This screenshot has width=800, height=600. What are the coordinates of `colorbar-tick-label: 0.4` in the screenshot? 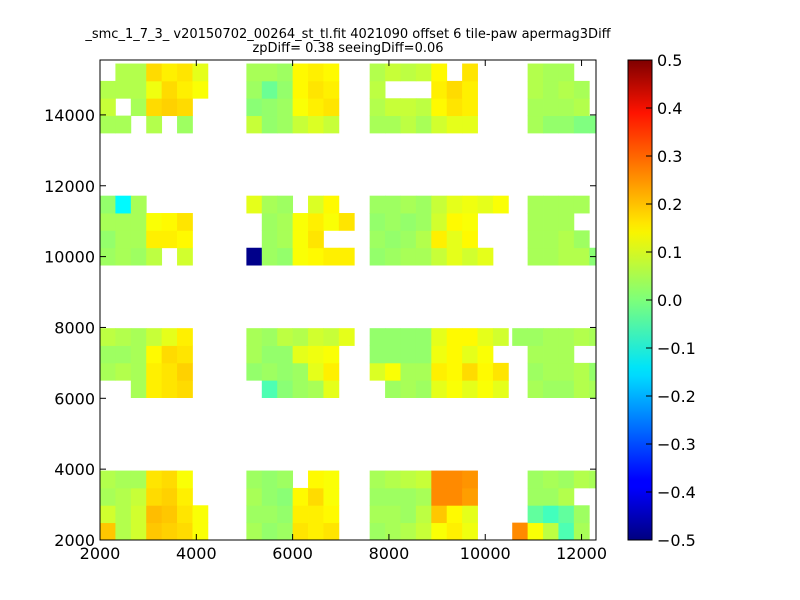 It's located at (669, 108).